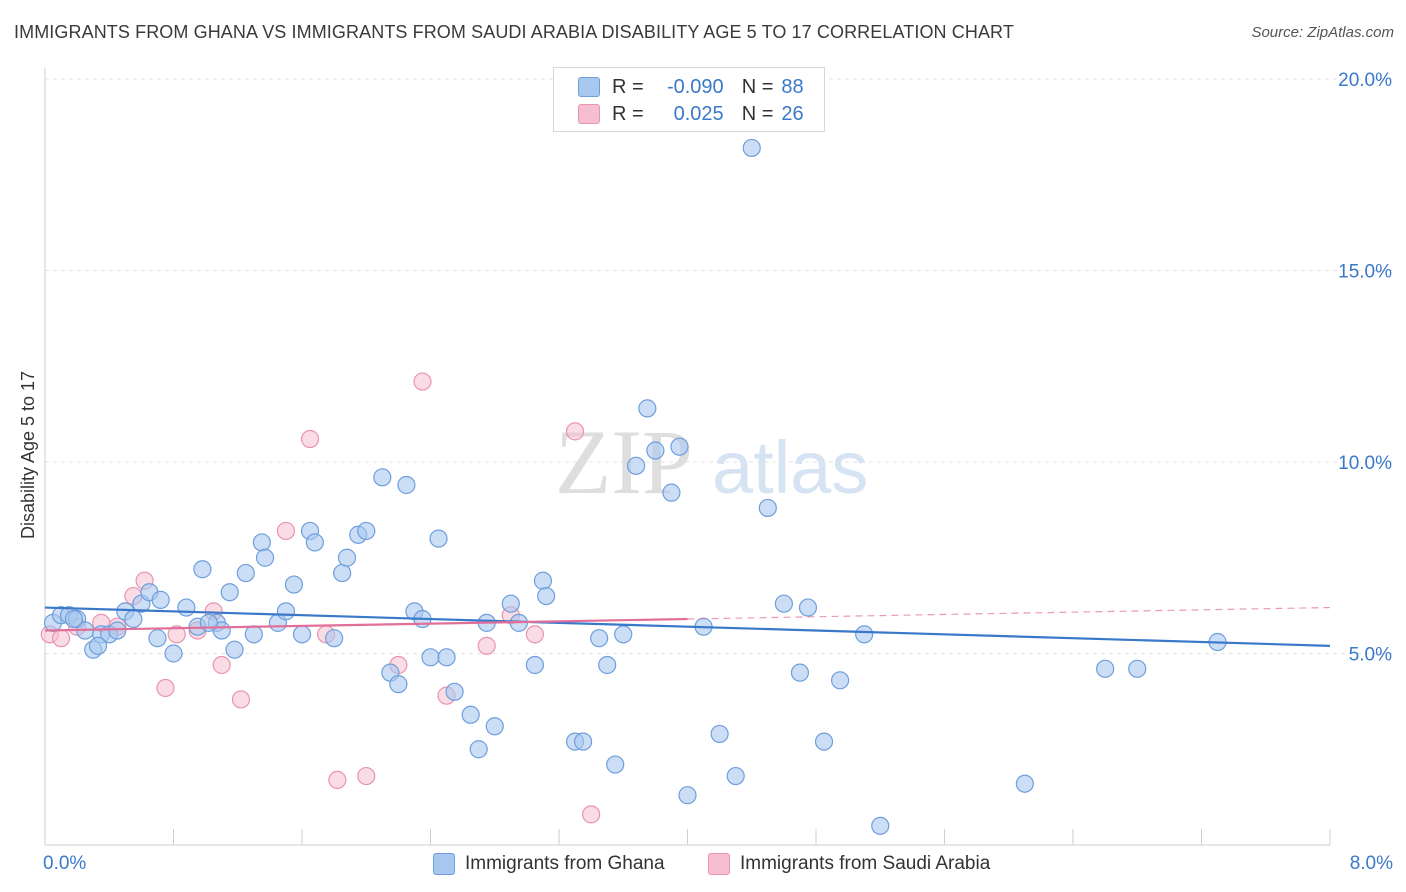  What do you see at coordinates (1365, 463) in the screenshot?
I see `y-tick-label: 10.0%` at bounding box center [1365, 463].